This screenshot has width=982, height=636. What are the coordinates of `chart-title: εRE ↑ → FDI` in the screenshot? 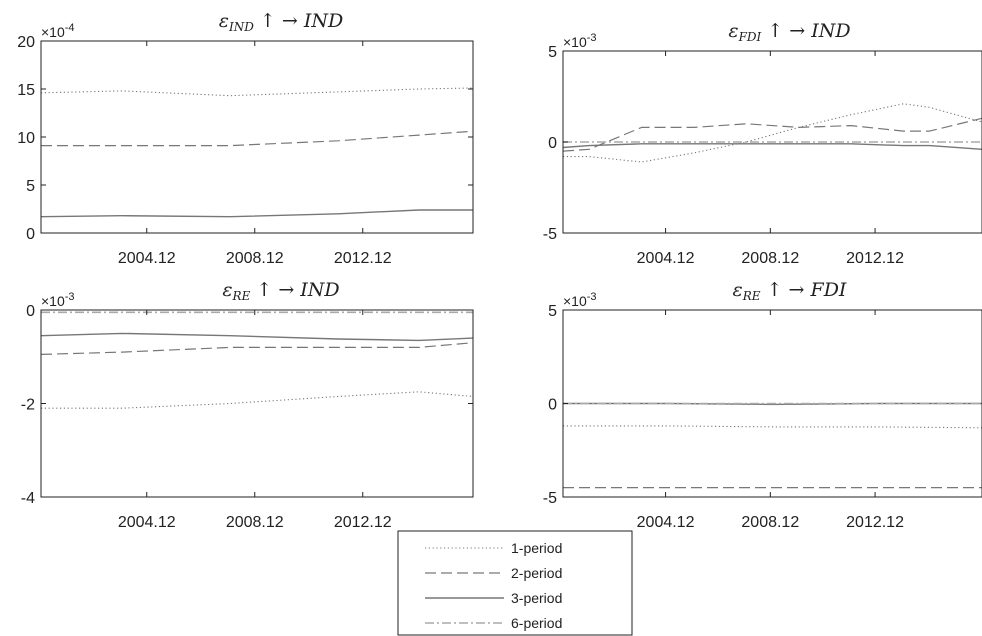 It's located at (790, 291).